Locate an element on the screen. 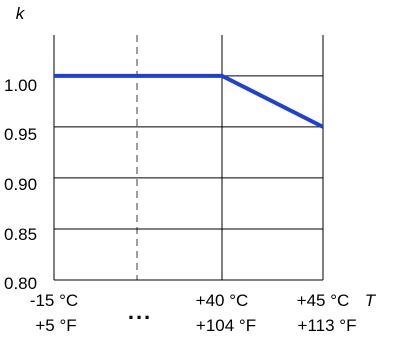  x-tick-label-celsius: +40 °C is located at coordinates (222, 300).